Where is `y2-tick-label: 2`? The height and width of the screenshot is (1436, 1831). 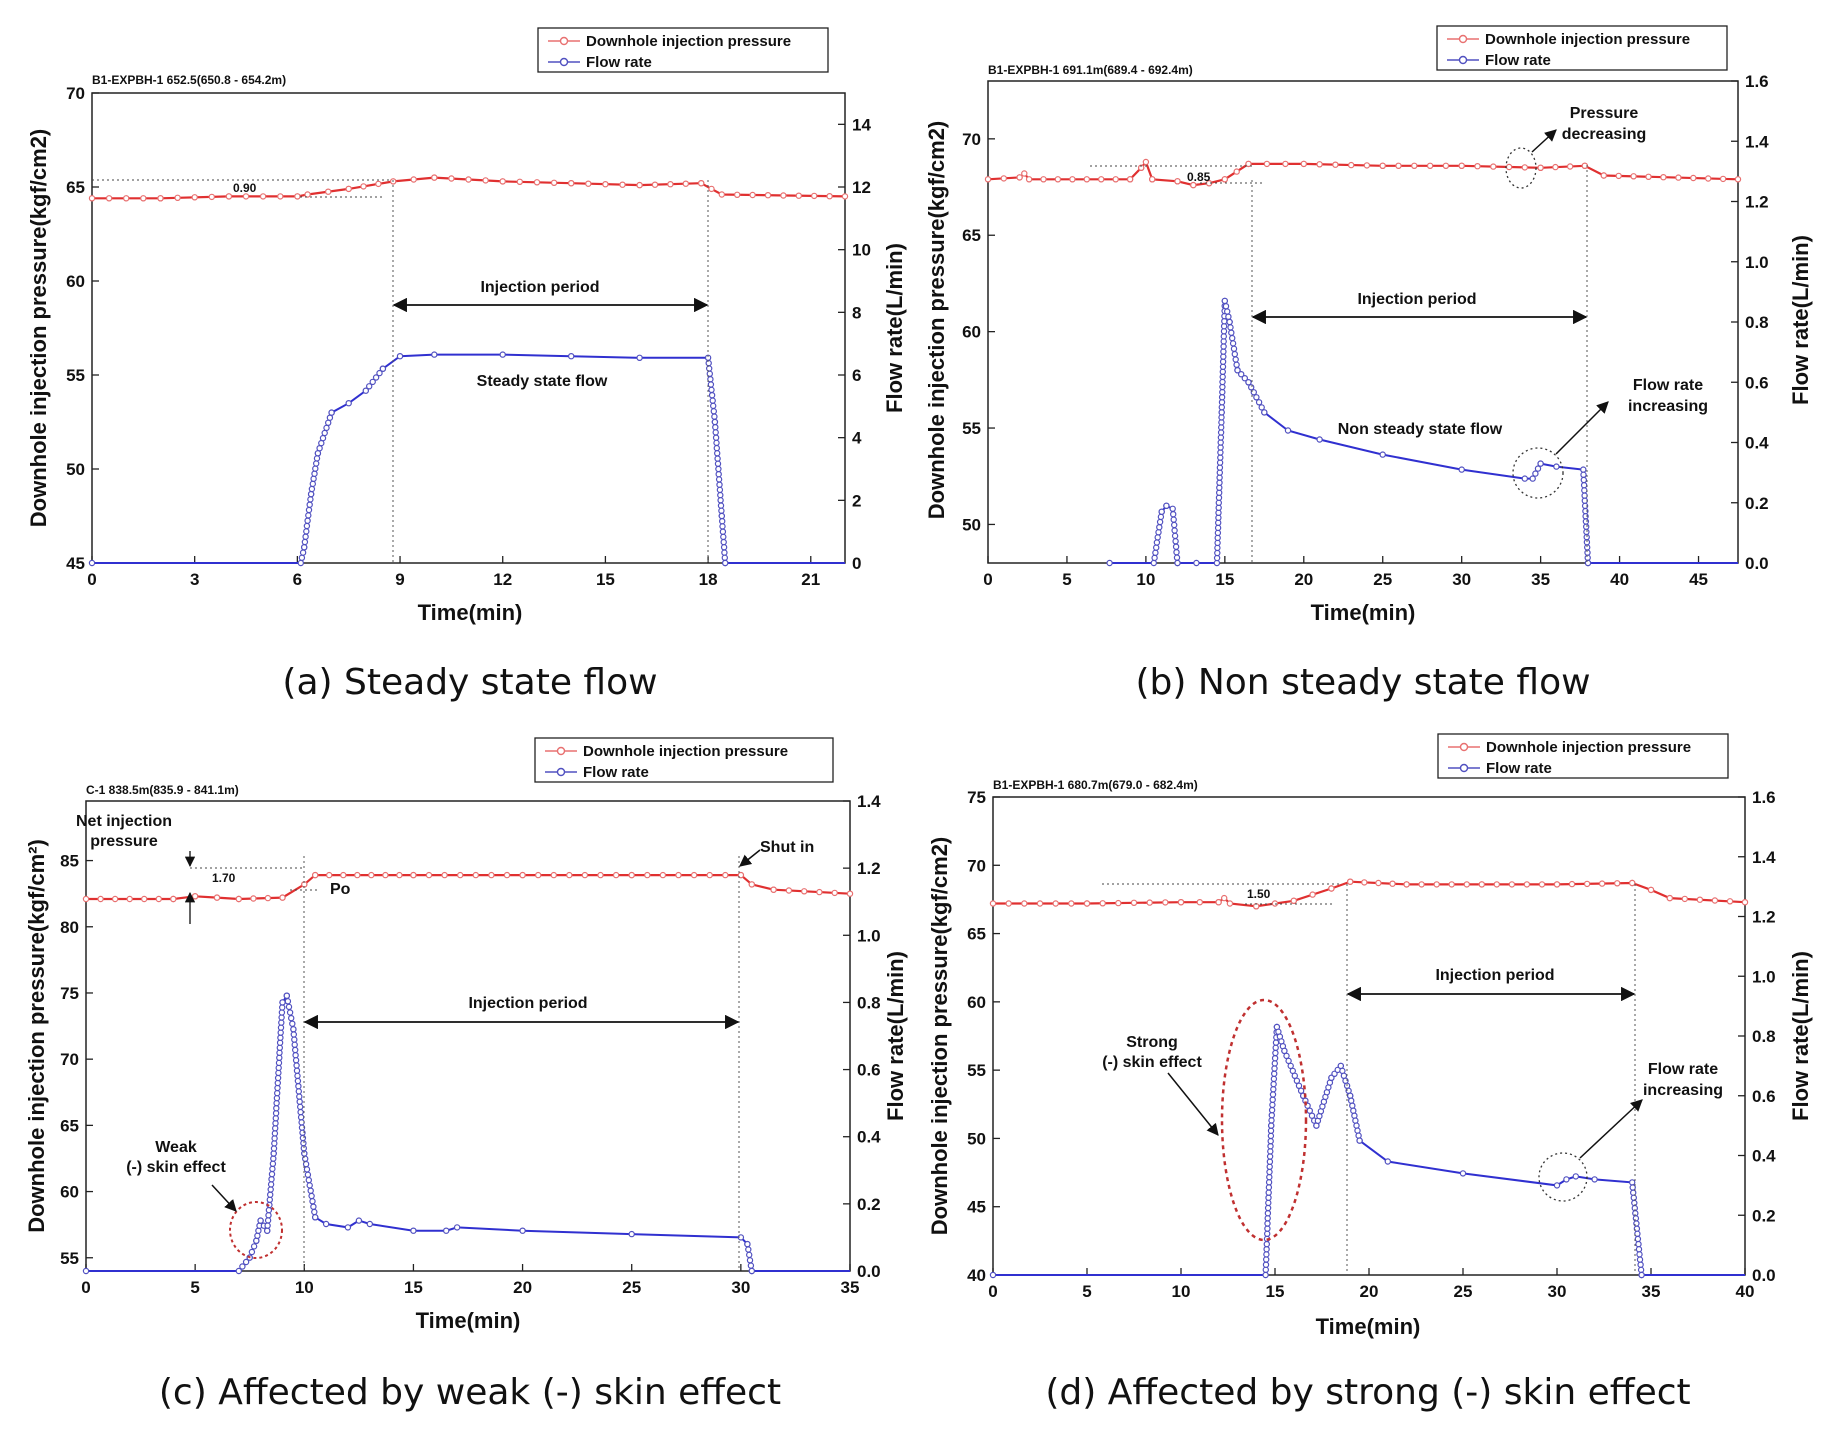 y2-tick-label: 2 is located at coordinates (856, 500).